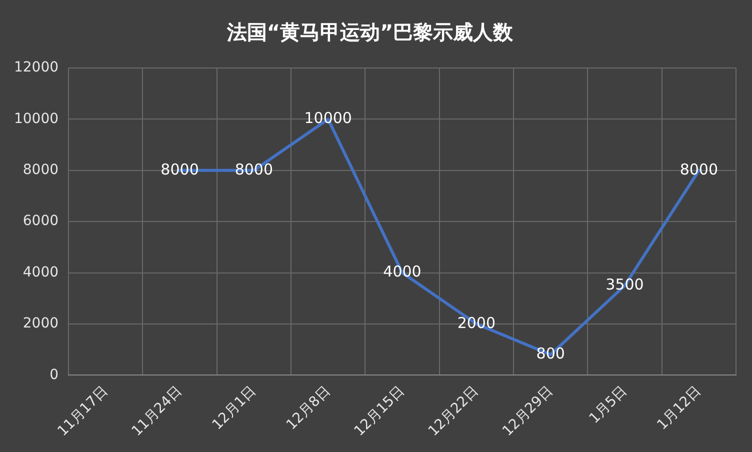  Describe the element at coordinates (234, 408) in the screenshot. I see `x-tick-label: 12月1日` at that location.